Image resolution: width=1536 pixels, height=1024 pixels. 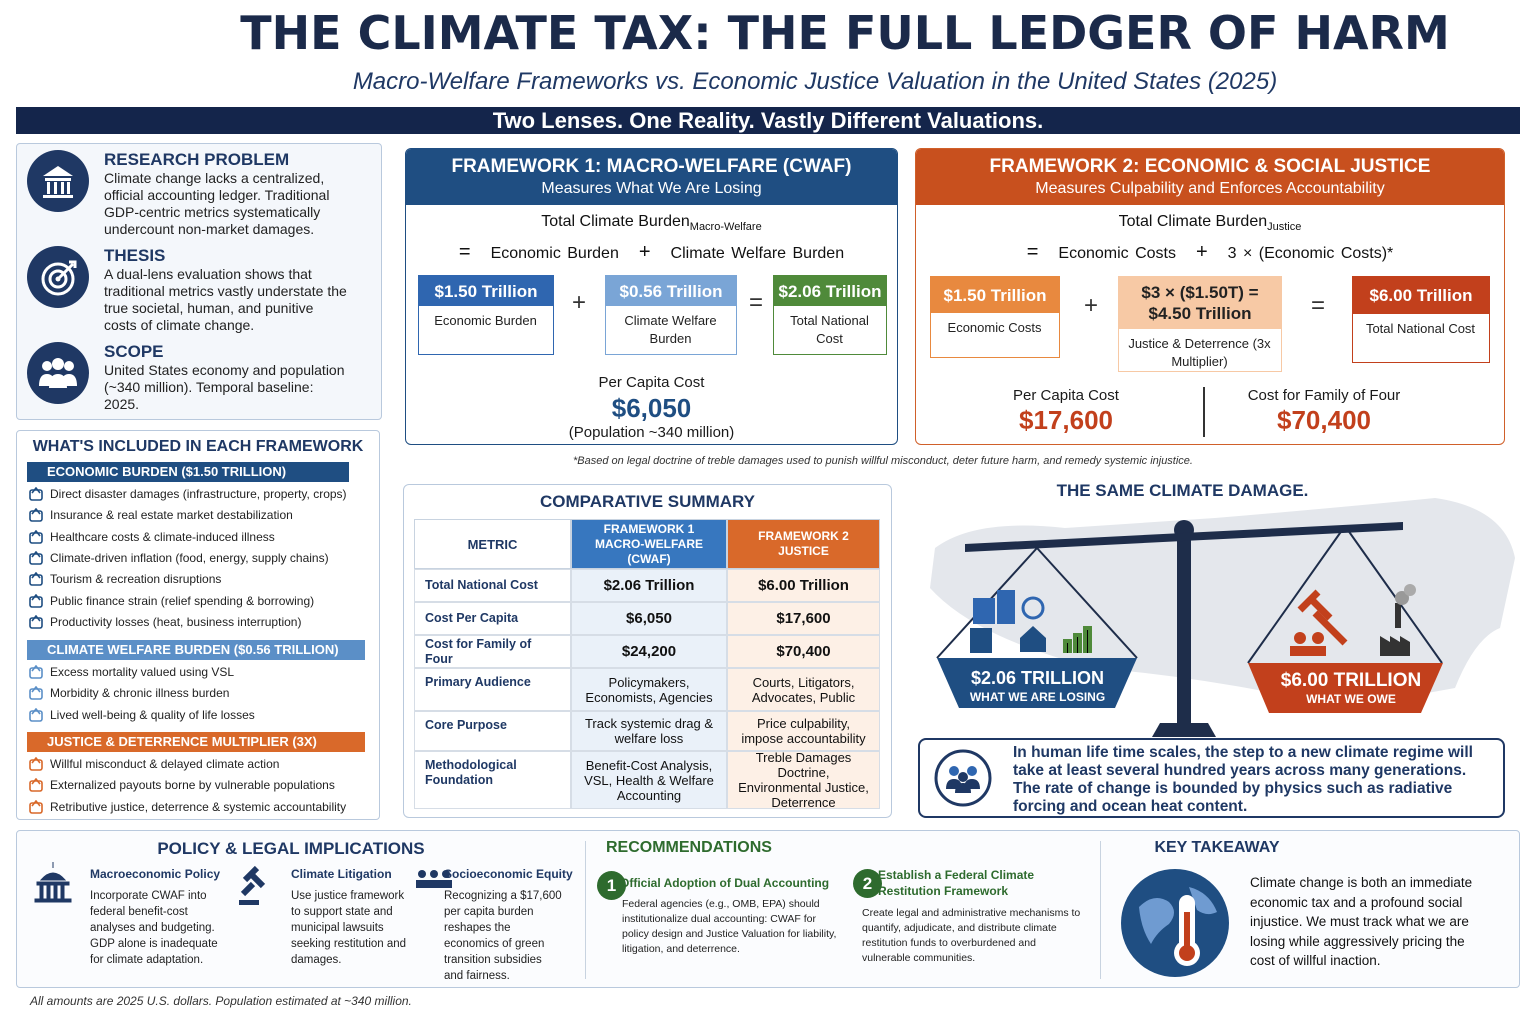 I want to click on takeaway-title: KEY TAKEAWAY, so click(x=1217, y=847).